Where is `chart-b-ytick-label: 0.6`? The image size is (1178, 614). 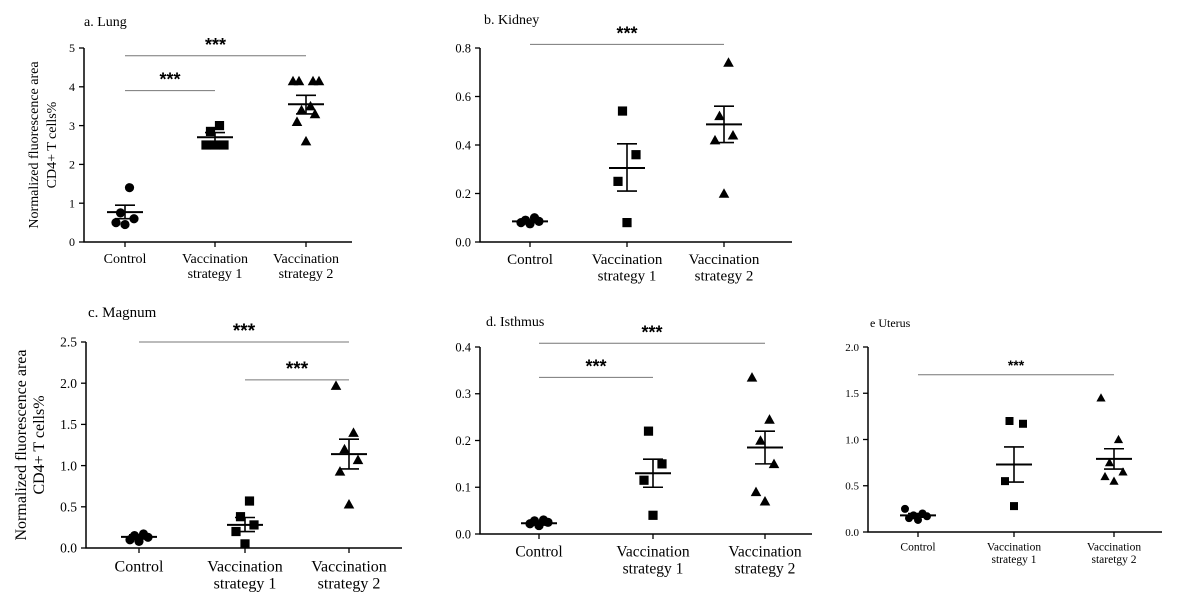 chart-b-ytick-label: 0.6 is located at coordinates (463, 97).